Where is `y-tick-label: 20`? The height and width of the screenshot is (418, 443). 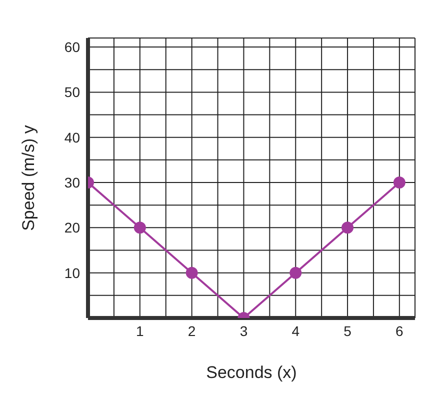
y-tick-label: 20 is located at coordinates (72, 228).